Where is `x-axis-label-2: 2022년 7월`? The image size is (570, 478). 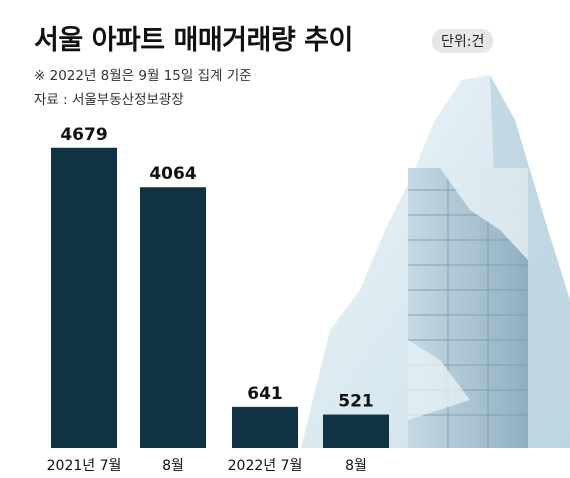
x-axis-label-2: 2022년 7월 is located at coordinates (265, 466).